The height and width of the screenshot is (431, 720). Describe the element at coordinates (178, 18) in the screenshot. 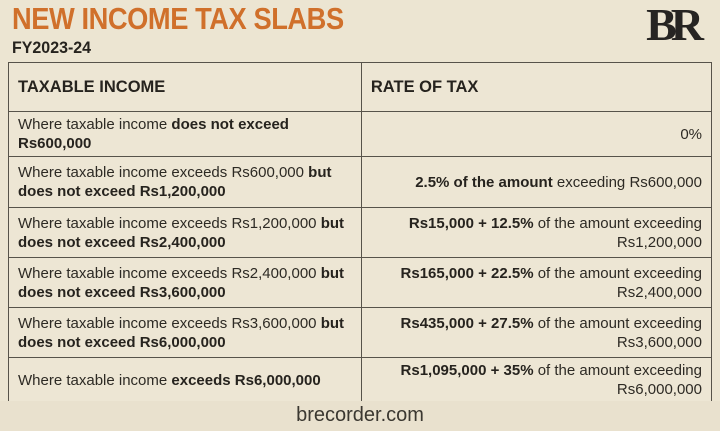

I see `page-title: NEW INCOME TAX SLABS` at that location.